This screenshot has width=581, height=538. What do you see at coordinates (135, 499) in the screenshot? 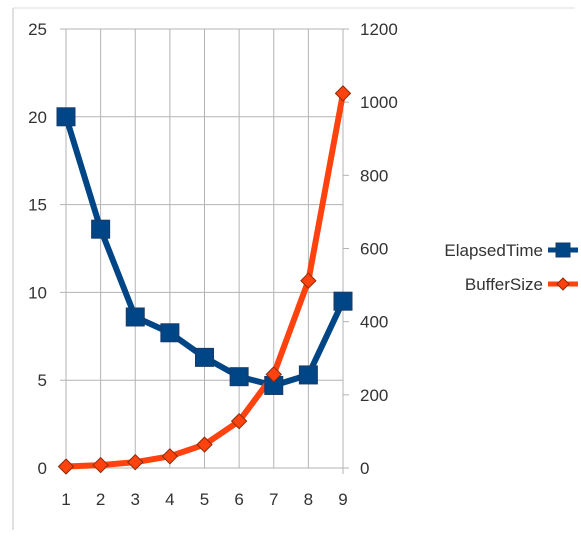
I see `x-tick-label: 3` at bounding box center [135, 499].